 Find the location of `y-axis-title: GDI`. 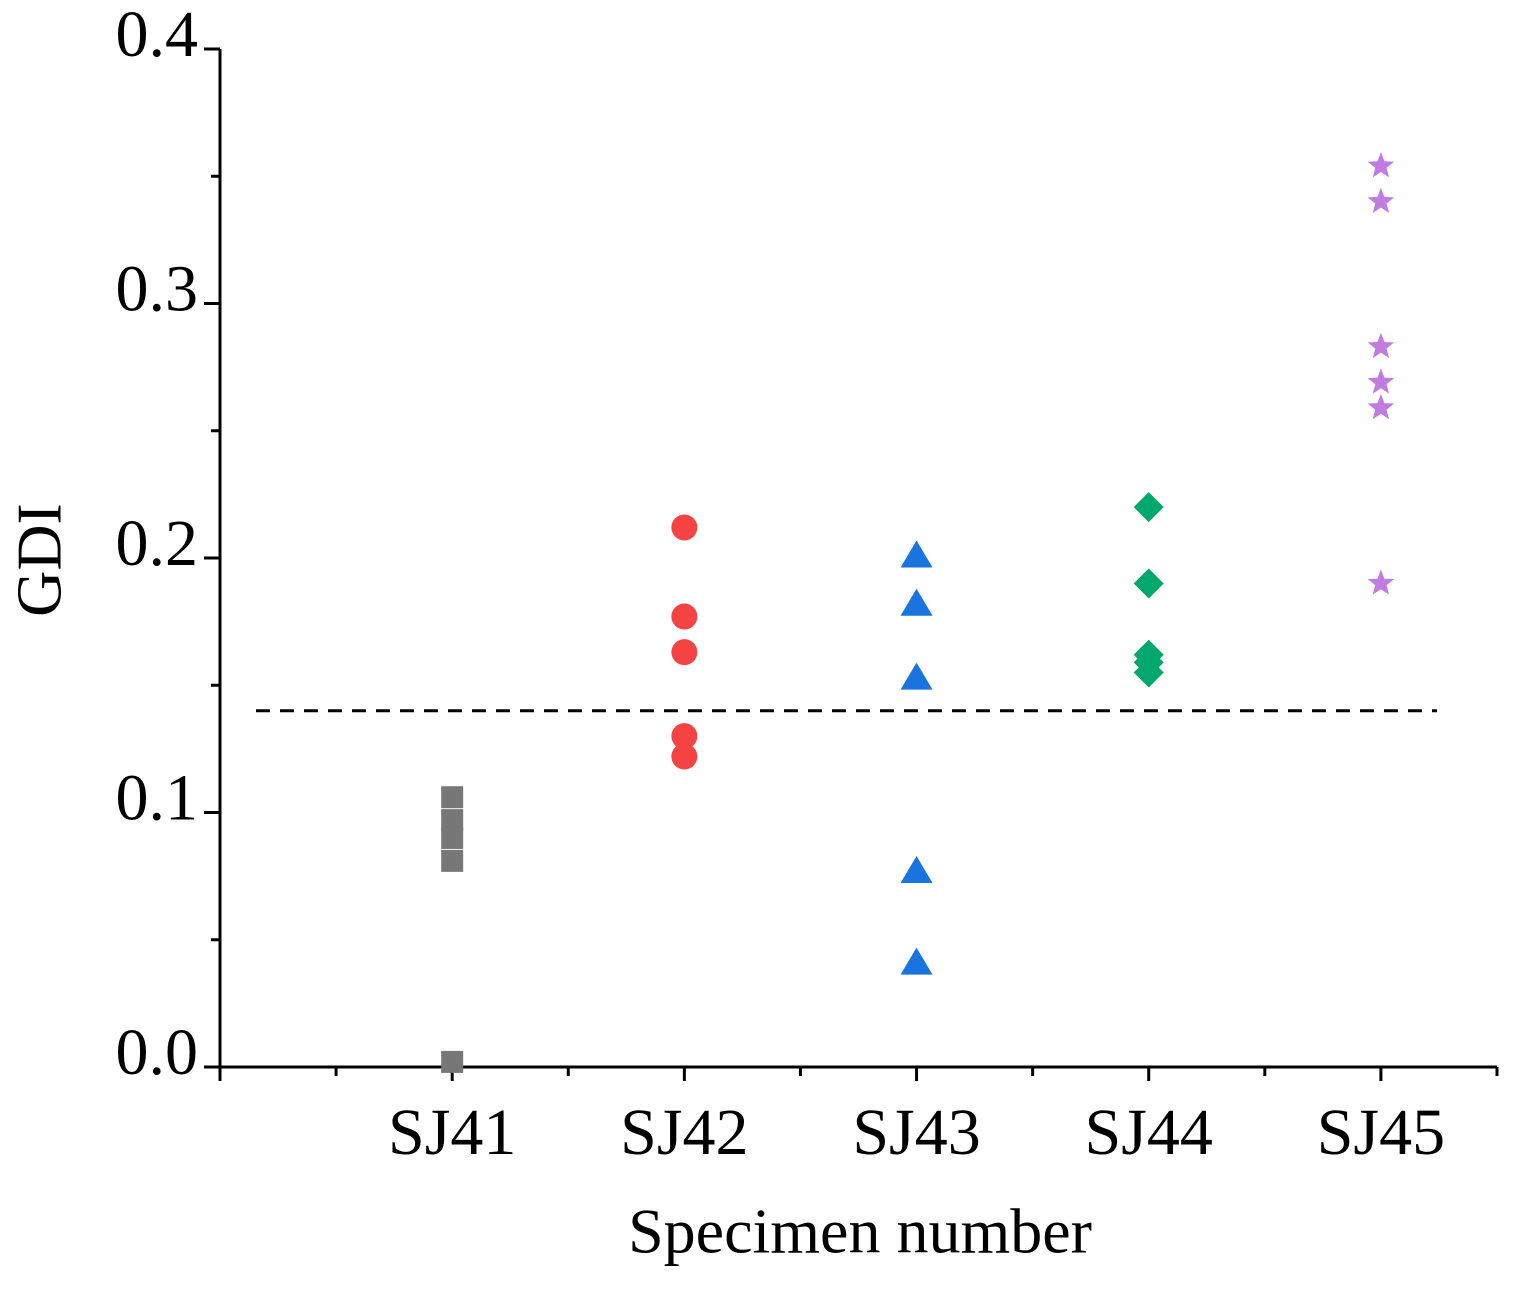

y-axis-title: GDI is located at coordinates (39, 560).